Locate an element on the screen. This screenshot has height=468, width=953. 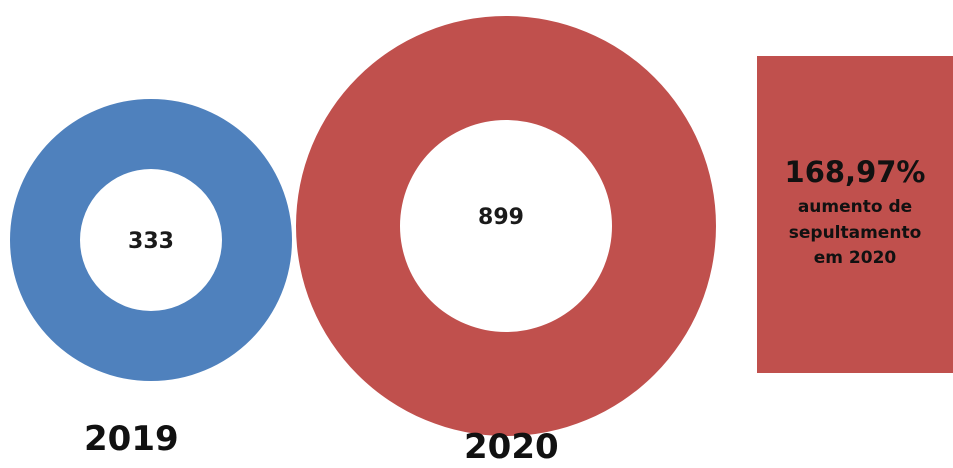
increase-percentage: 168,97% is located at coordinates (855, 172).